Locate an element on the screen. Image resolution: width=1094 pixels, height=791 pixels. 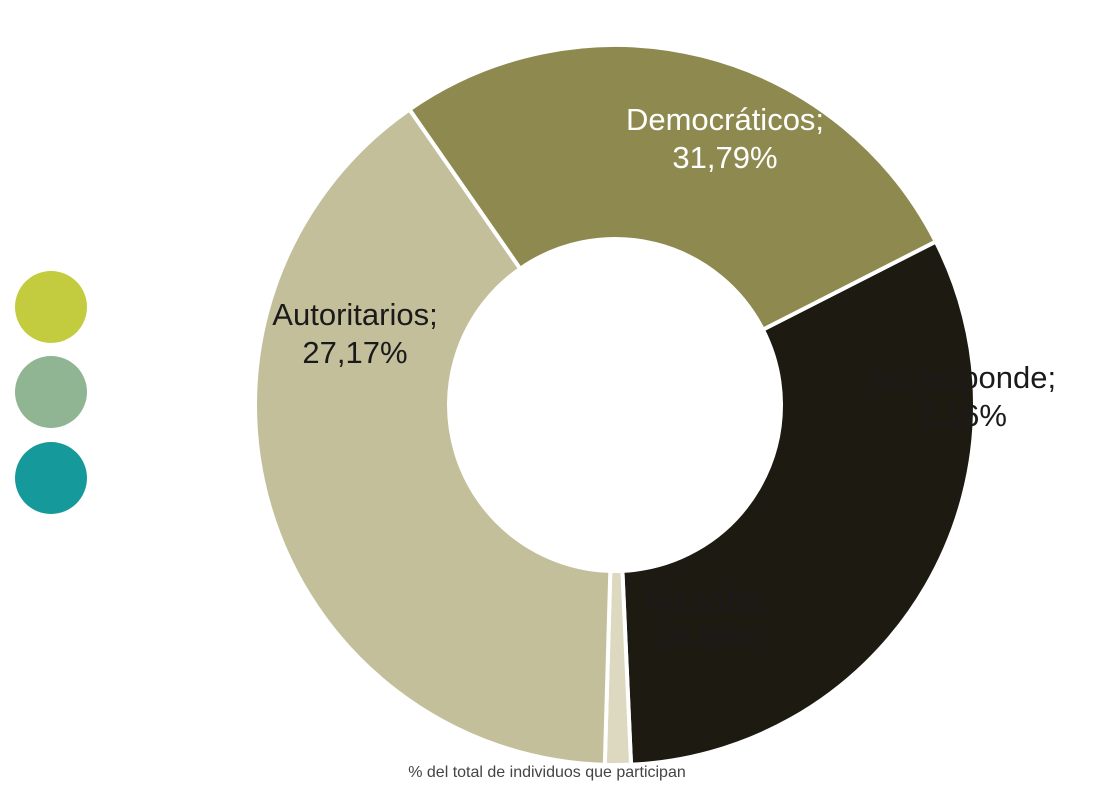
slice-label-autoritarios: Autoritarios; 27,17% is located at coordinates (354, 333).